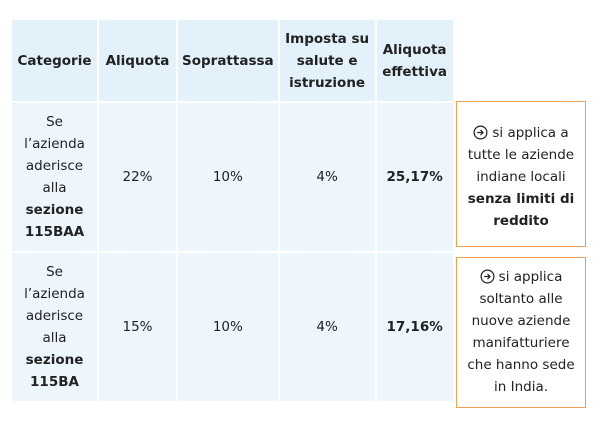 This screenshot has height=423, width=600. I want to click on category-cell: Se l’azienda aderisce alla sezione 115BAA, so click(54, 177).